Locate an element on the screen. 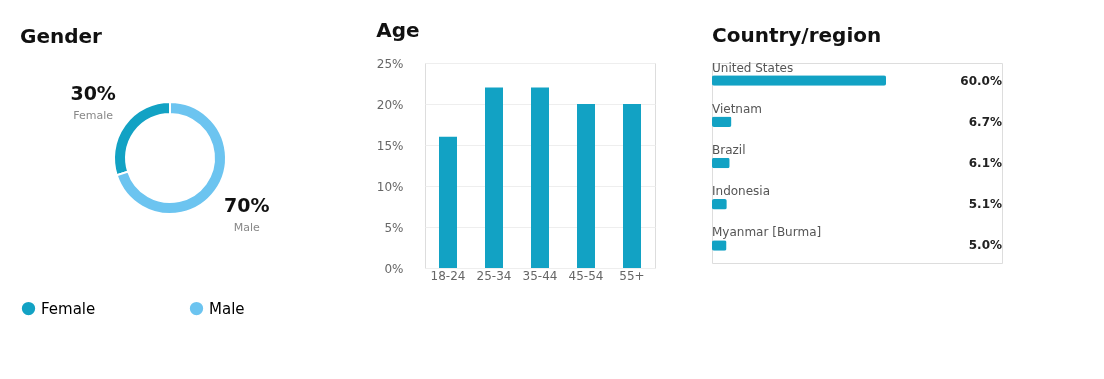  y-tick-label: Indonesia is located at coordinates (741, 191).